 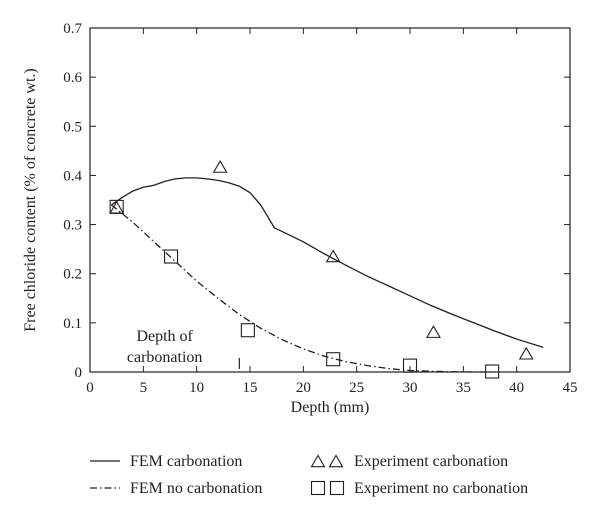 I want to click on y-tick-label: 0.7, so click(x=72, y=29).